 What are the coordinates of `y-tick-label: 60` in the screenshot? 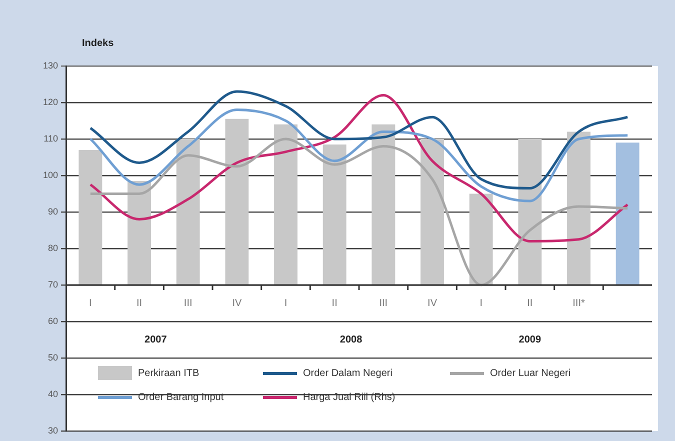 It's located at (53, 321).